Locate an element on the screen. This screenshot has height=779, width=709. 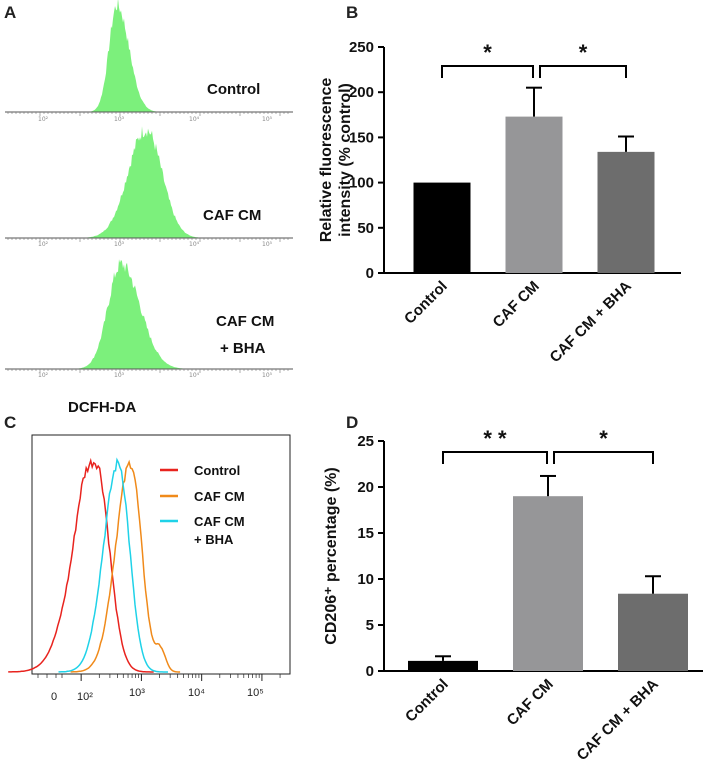
curve-control is located at coordinates (81, 565).